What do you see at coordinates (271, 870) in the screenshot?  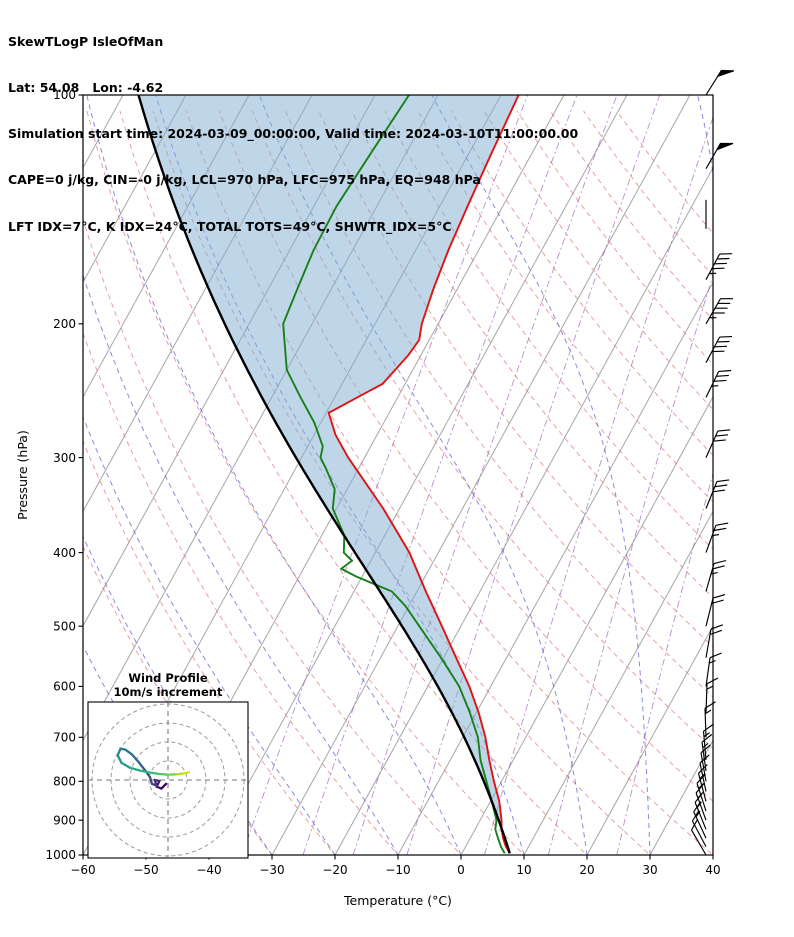 I see `x-tick-label: −30` at bounding box center [271, 870].